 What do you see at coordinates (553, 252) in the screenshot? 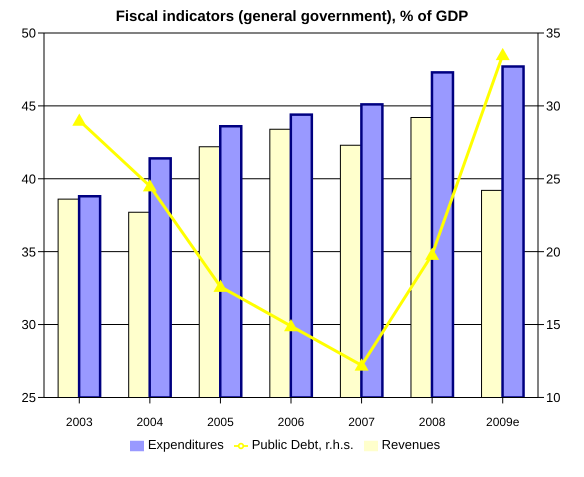
I see `y2-tick-label: 20` at bounding box center [553, 252].